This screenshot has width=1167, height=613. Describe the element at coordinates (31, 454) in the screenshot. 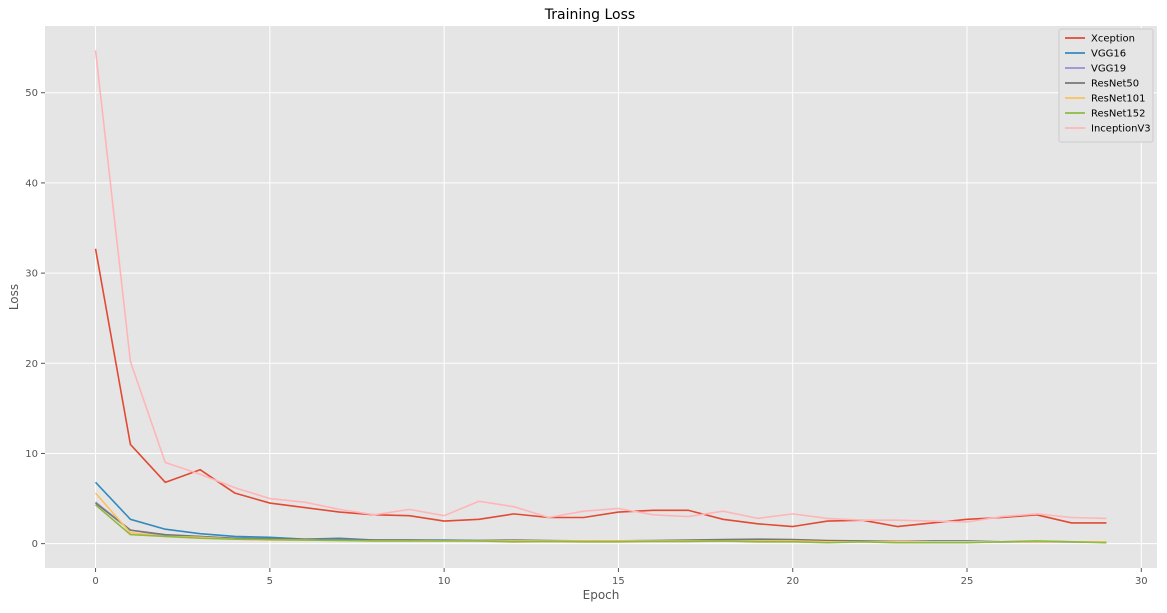

I see `y-tick-label: 10` at that location.